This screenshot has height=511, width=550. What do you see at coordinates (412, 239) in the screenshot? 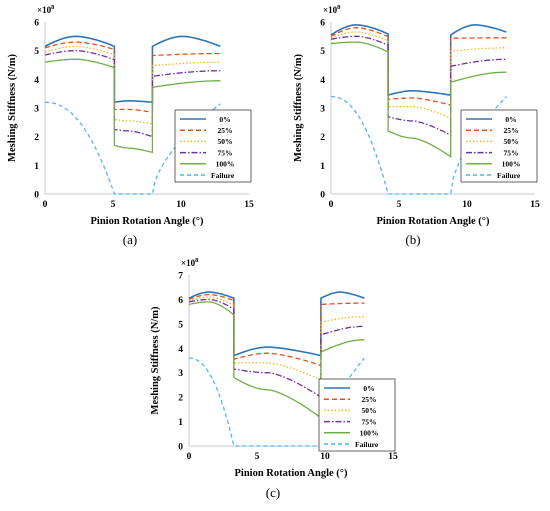
I see `panel-label: (b)` at bounding box center [412, 239].